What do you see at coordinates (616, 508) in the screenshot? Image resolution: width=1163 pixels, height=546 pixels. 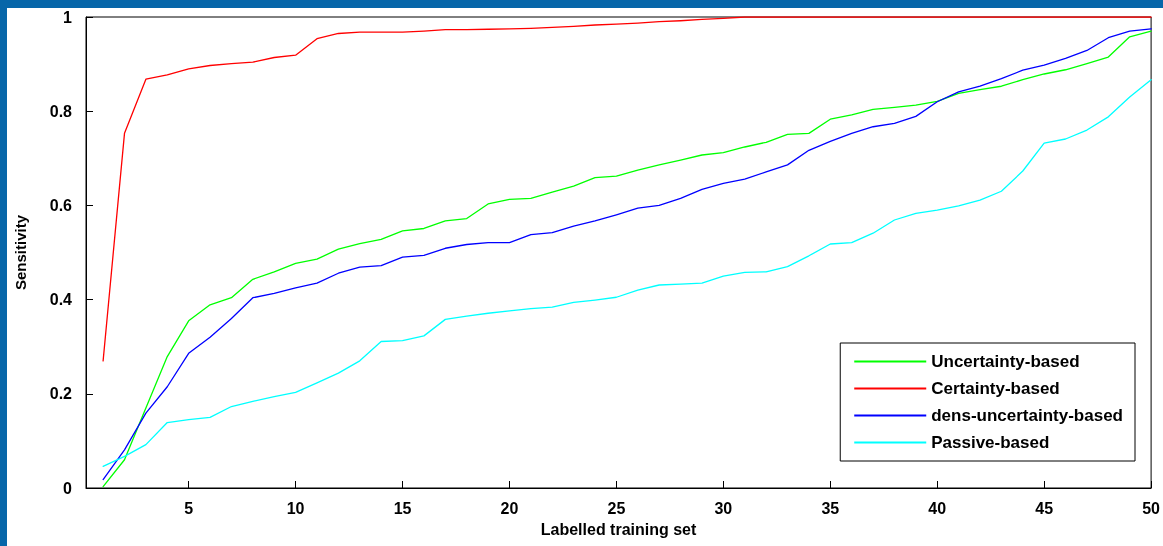 I see `x-tick-label: 25` at bounding box center [616, 508].